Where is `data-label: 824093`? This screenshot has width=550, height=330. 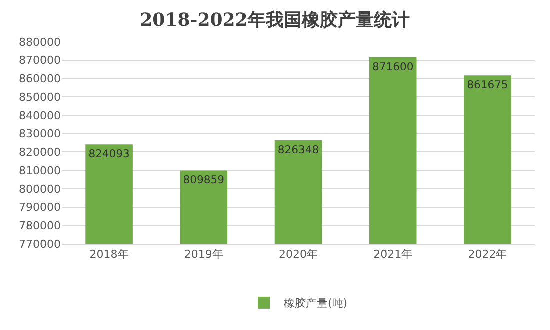 data-label: 824093 is located at coordinates (109, 154).